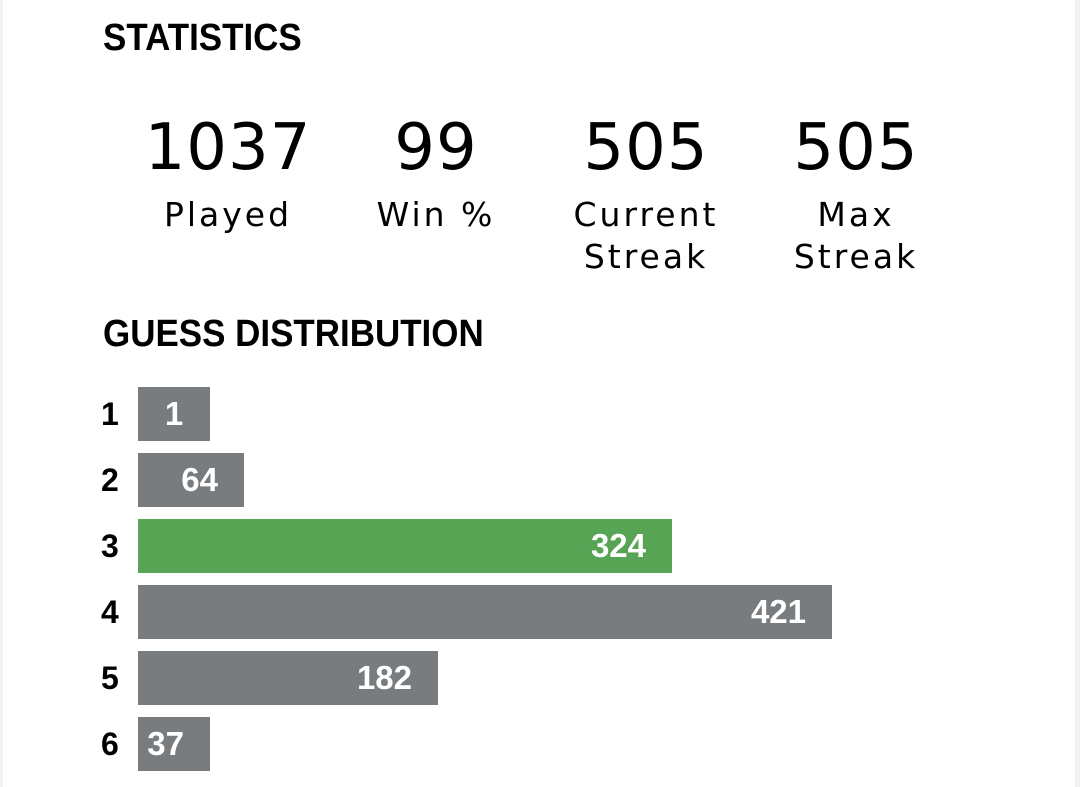 This screenshot has width=1080, height=787. I want to click on guess-number: 3, so click(110, 546).